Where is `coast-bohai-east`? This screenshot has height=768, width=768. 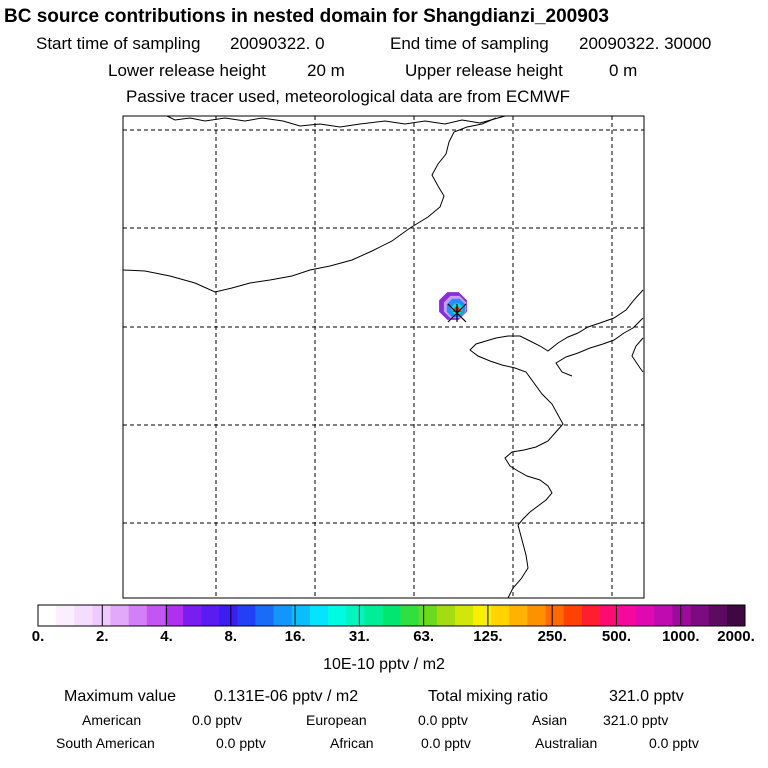
coast-bohai-east is located at coordinates (556, 444).